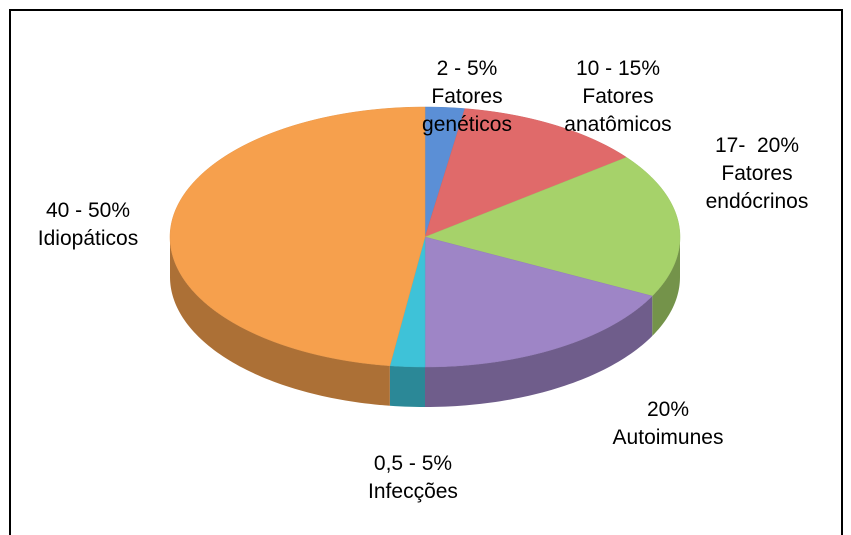  What do you see at coordinates (617, 124) in the screenshot?
I see `label-line: anatômicos` at bounding box center [617, 124].